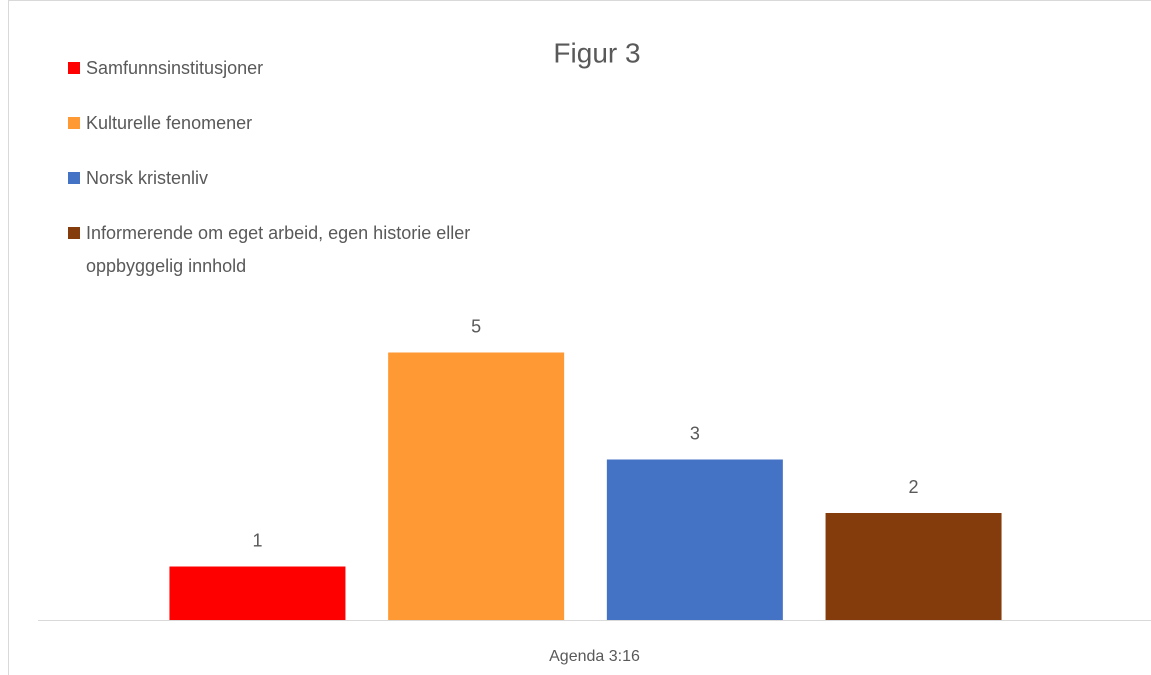  I want to click on legend-item: Norsk kristenliv, so click(298, 178).